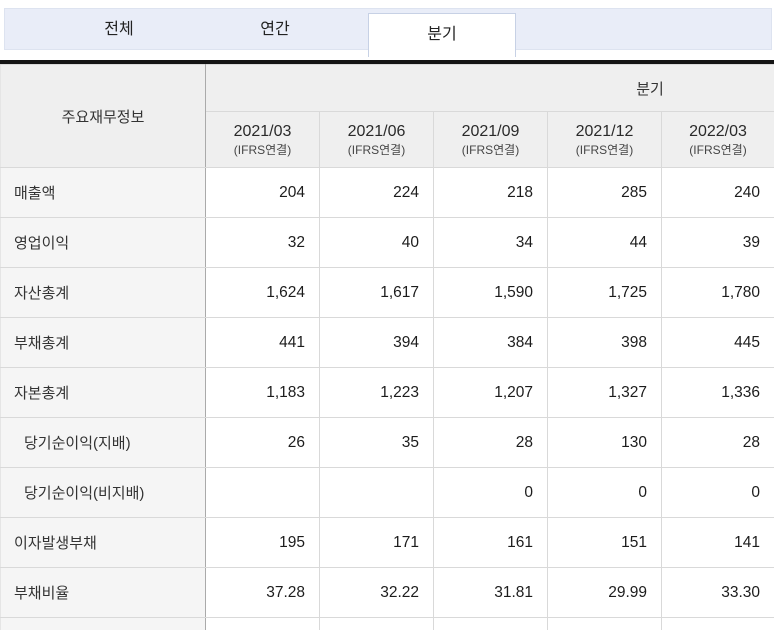 The image size is (774, 630). I want to click on cell-value: 40, so click(376, 242).